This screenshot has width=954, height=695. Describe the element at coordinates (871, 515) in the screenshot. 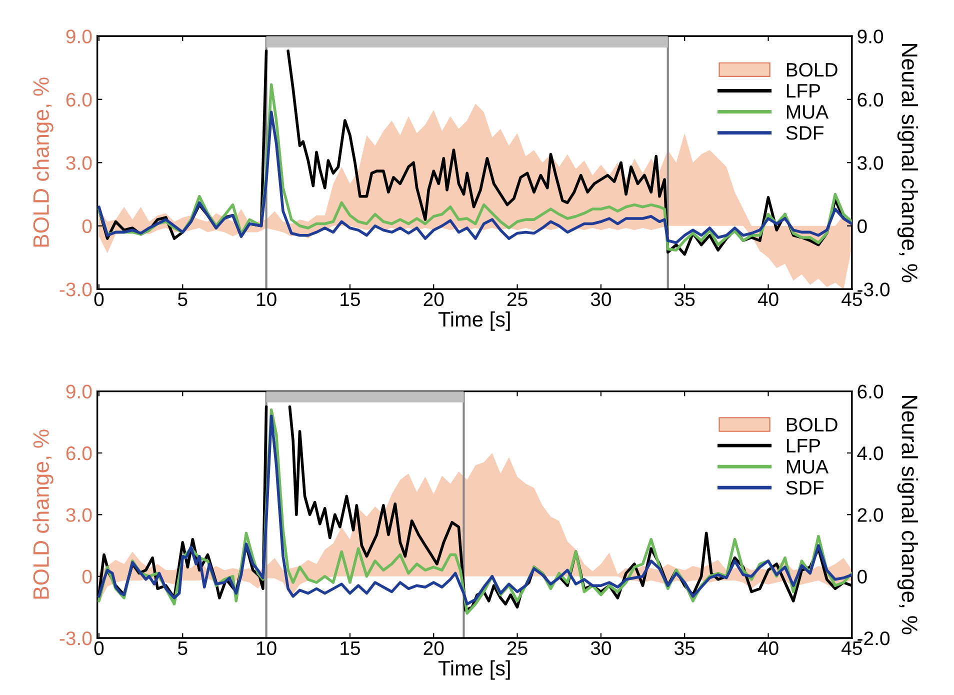

I see `y2-tick-label: 2.0` at that location.